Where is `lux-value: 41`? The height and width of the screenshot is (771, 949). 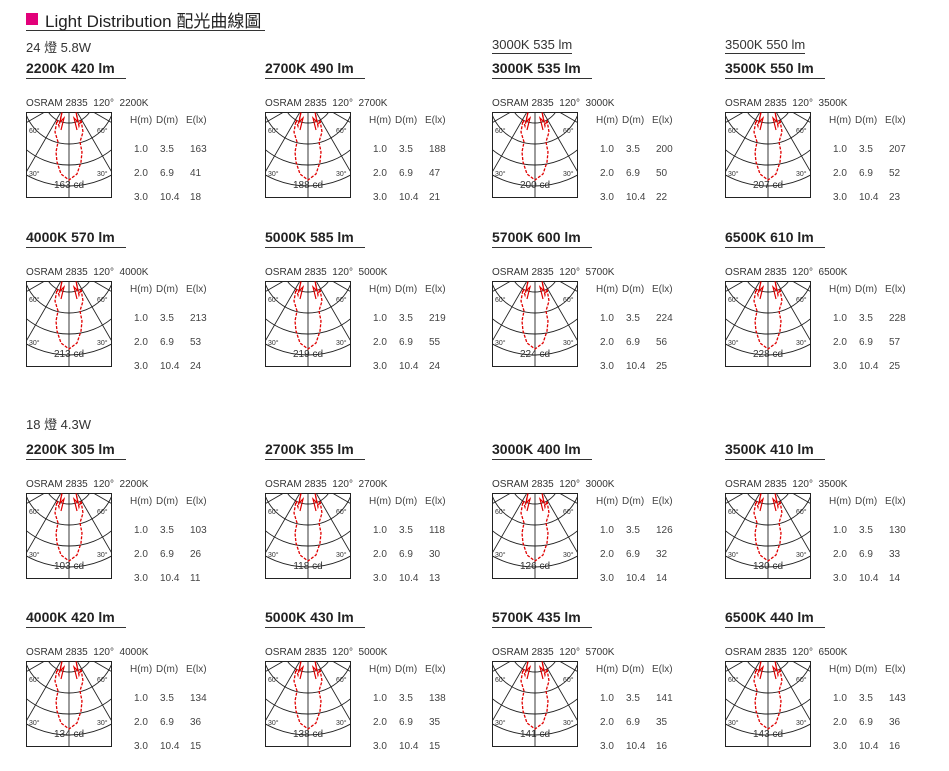
lux-value: 41 is located at coordinates (196, 173).